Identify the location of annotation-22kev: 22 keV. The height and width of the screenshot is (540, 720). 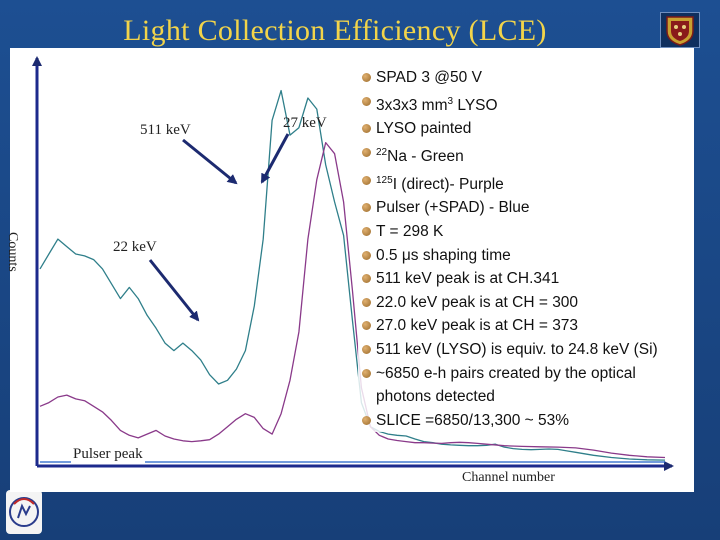
(135, 247).